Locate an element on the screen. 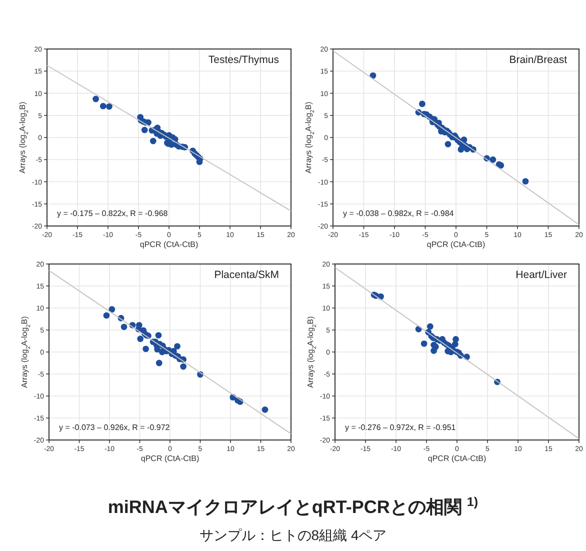  text: Brain/Breast is located at coordinates (538, 60).